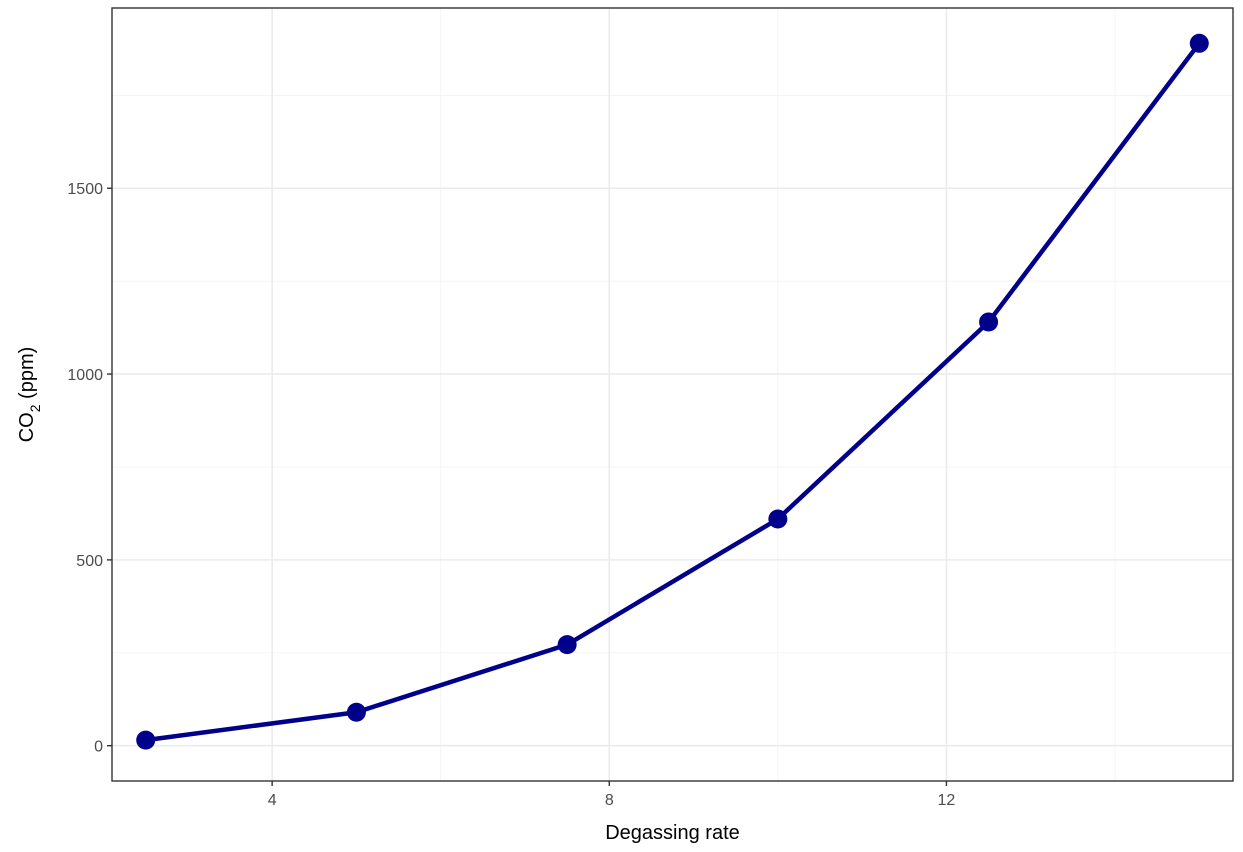  I want to click on y-axis-title: CO2 (ppm), so click(29, 395).